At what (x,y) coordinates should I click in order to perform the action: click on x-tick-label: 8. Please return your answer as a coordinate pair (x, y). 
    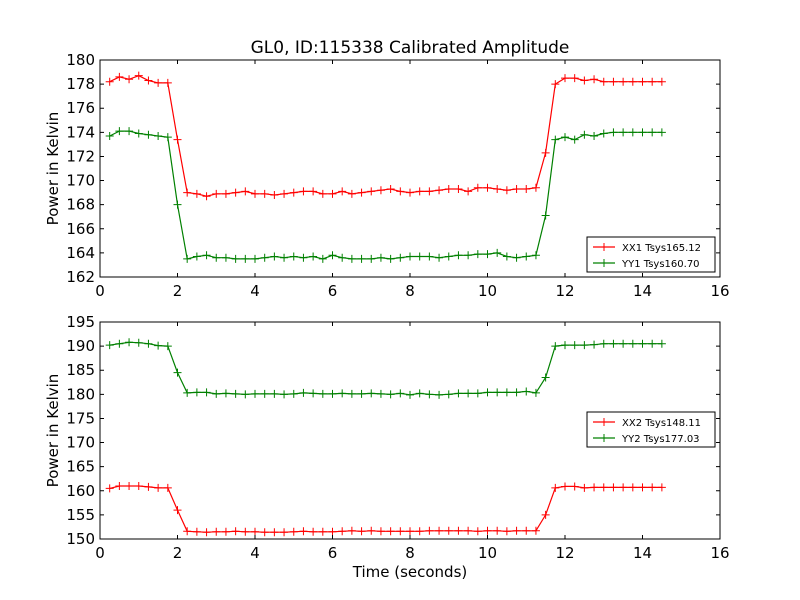
    Looking at the image, I should click on (410, 553).